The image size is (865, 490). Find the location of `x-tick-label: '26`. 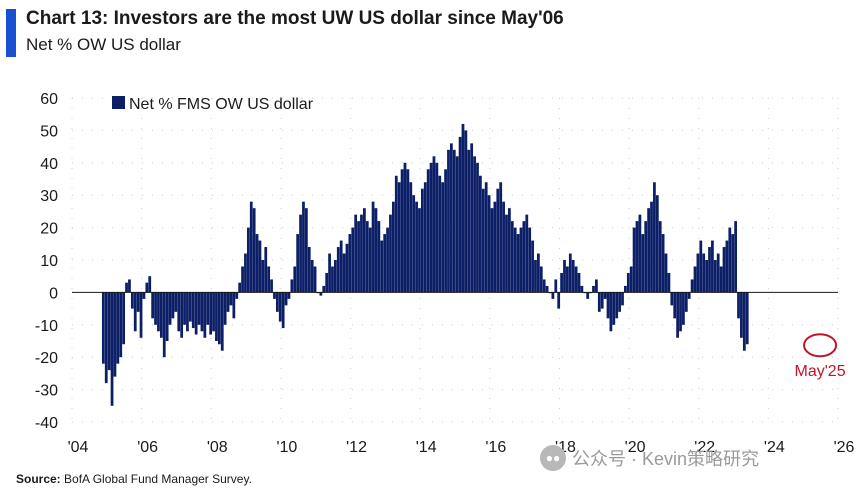

x-tick-label: '26 is located at coordinates (844, 447).